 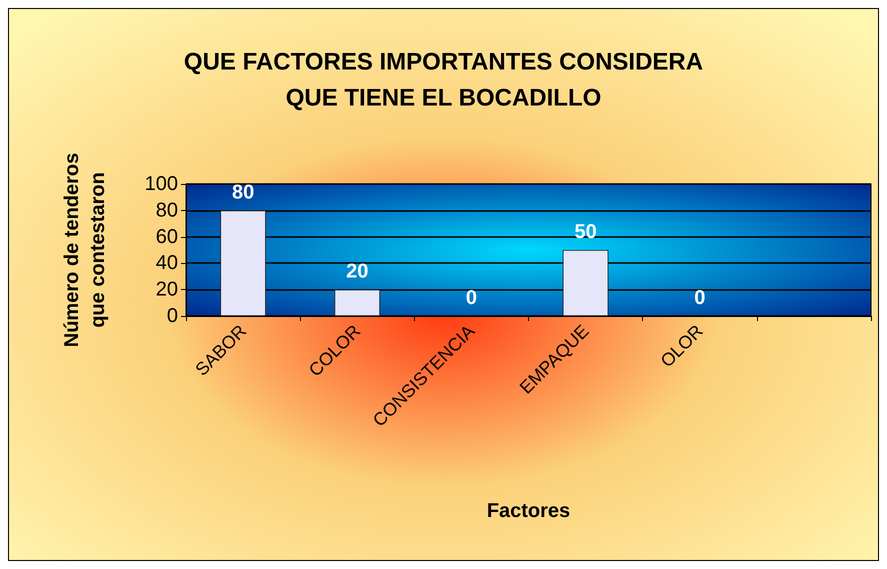 What do you see at coordinates (357, 271) in the screenshot?
I see `data-label: 20` at bounding box center [357, 271].